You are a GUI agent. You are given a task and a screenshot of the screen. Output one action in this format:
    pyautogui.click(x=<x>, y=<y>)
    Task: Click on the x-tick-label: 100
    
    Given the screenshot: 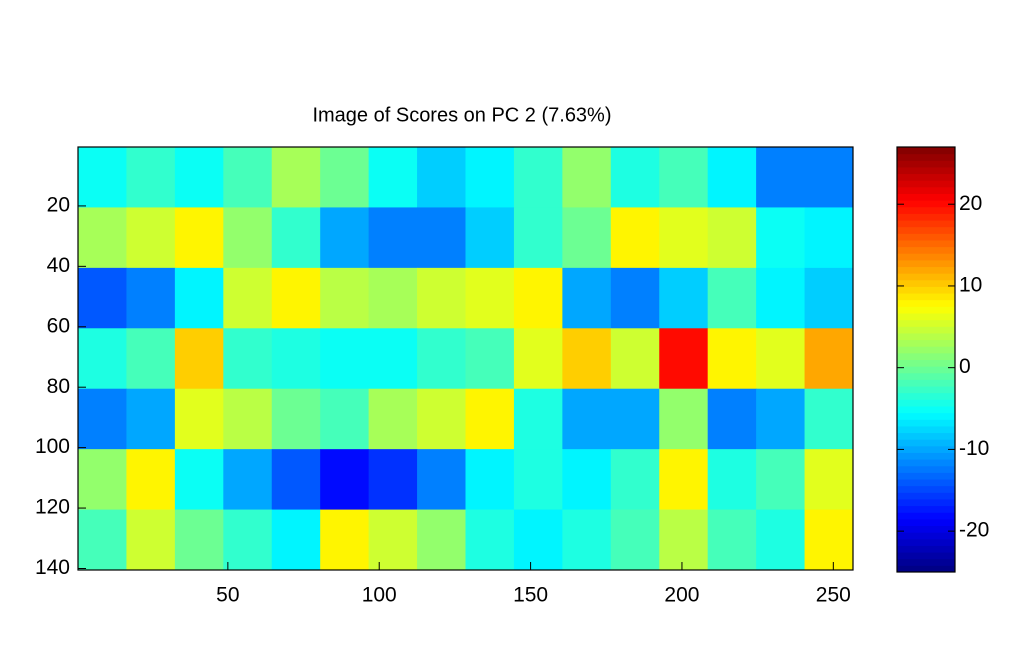 What is the action you would take?
    pyautogui.click(x=379, y=595)
    